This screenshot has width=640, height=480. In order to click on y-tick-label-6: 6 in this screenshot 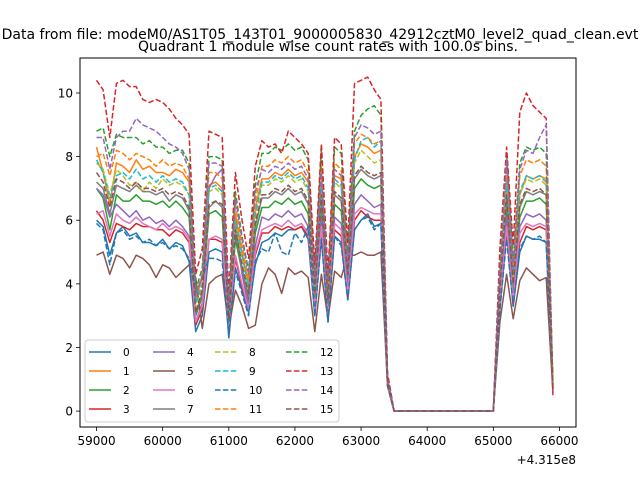, I will do `click(69, 221)`.